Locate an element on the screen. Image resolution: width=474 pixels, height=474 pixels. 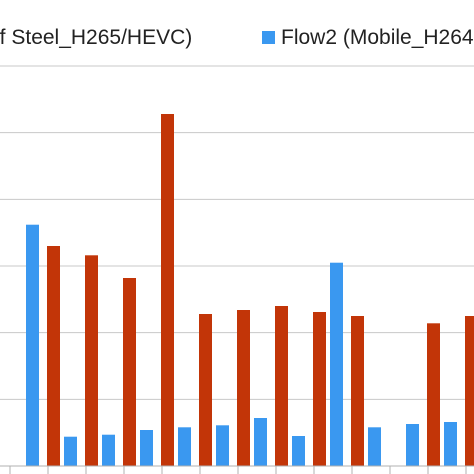
legend-label-series-2: Flow2 (Mobile_H264 is located at coordinates (377, 37).